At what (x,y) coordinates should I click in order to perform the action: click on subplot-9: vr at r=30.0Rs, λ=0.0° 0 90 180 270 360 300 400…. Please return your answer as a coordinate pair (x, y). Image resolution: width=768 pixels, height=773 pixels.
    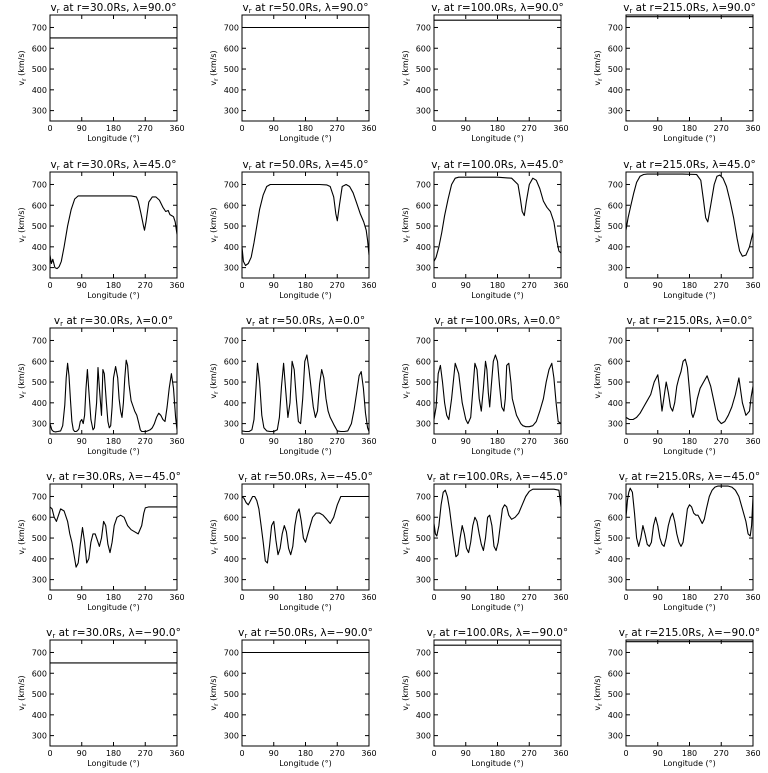
    Looking at the image, I should click on (101, 385).